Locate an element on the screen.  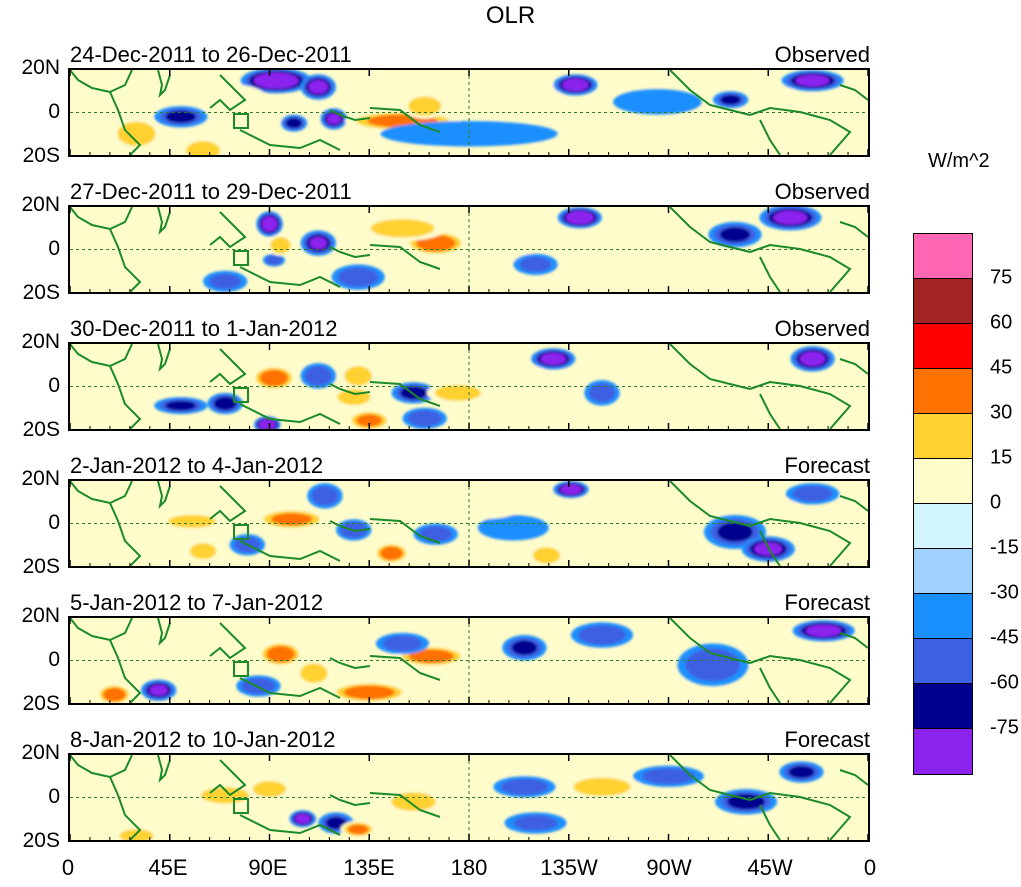
panel-period-label: 5-Jan-2012 to 7-Jan-2012 is located at coordinates (197, 602).